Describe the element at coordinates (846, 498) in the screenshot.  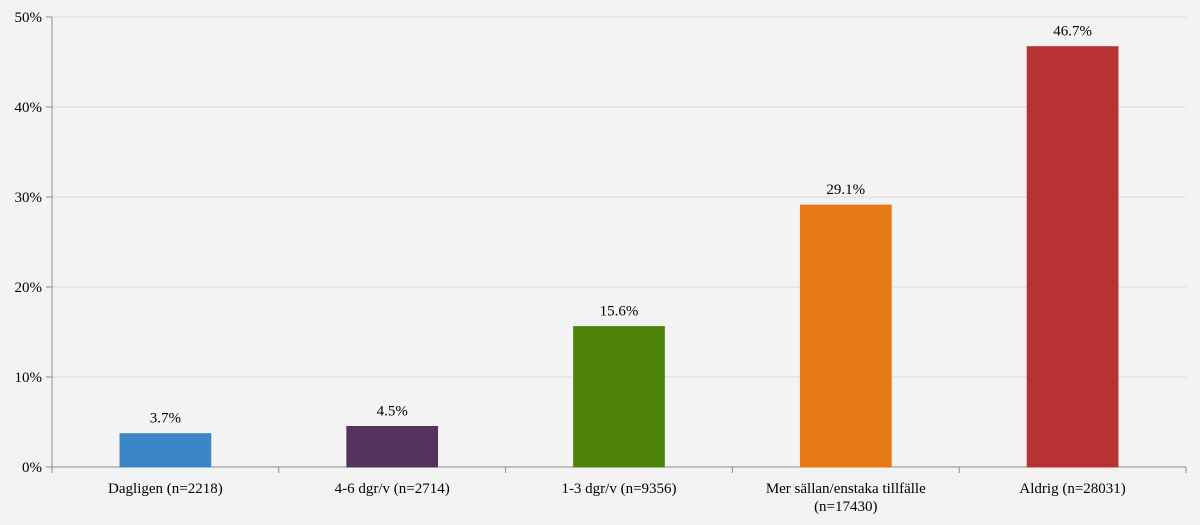
I see `category-label: Mer sällan/enstaka tillfälle (n=17430)` at that location.